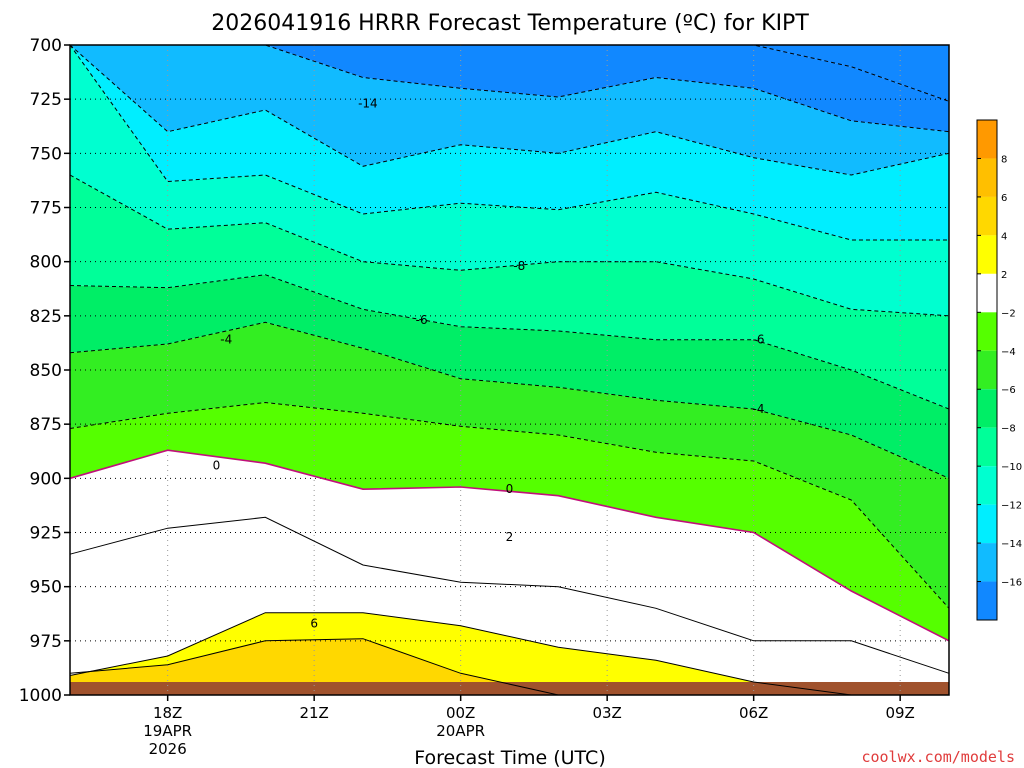  What do you see at coordinates (1008, 390) in the screenshot?
I see `colorbar-label: −6` at bounding box center [1008, 390].